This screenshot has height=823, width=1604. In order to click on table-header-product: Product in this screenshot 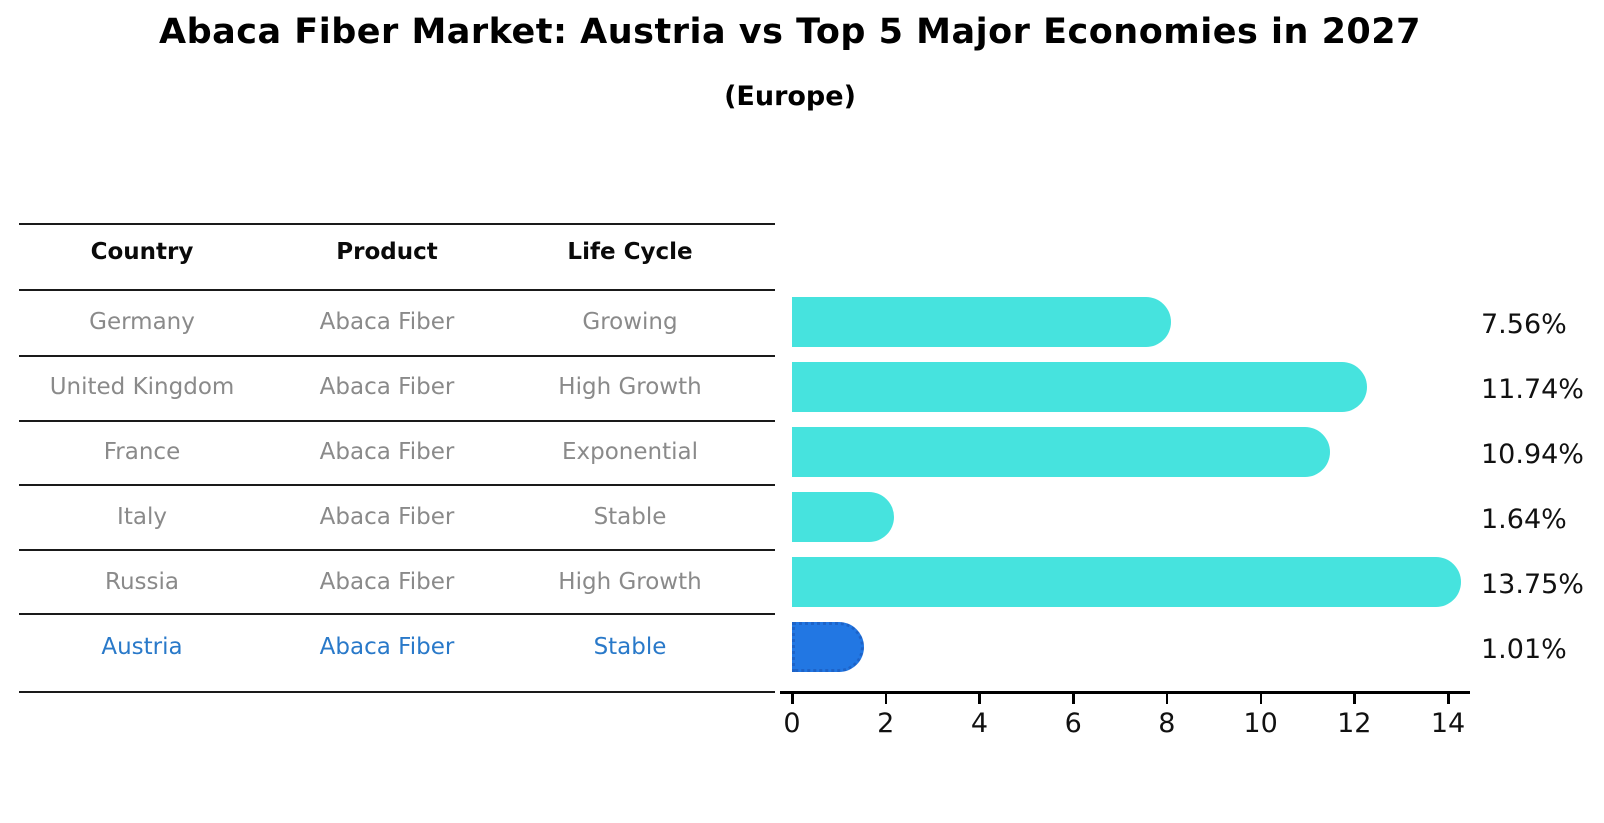, I will do `click(387, 252)`.